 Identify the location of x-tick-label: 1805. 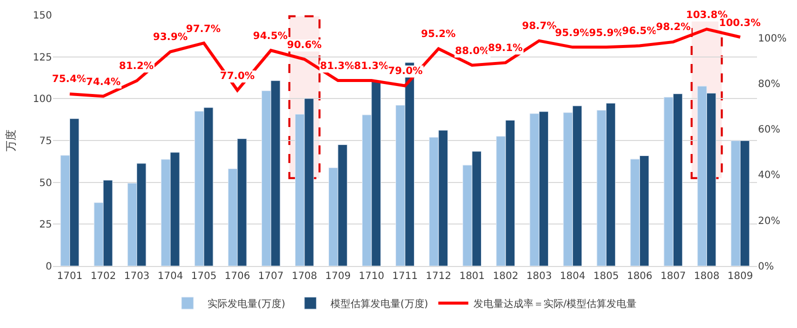
(606, 276).